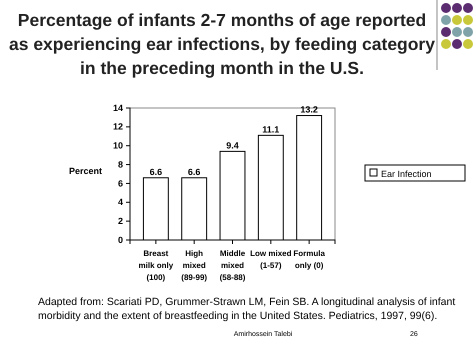  What do you see at coordinates (309, 109) in the screenshot?
I see `data-label: 13.2` at bounding box center [309, 109].